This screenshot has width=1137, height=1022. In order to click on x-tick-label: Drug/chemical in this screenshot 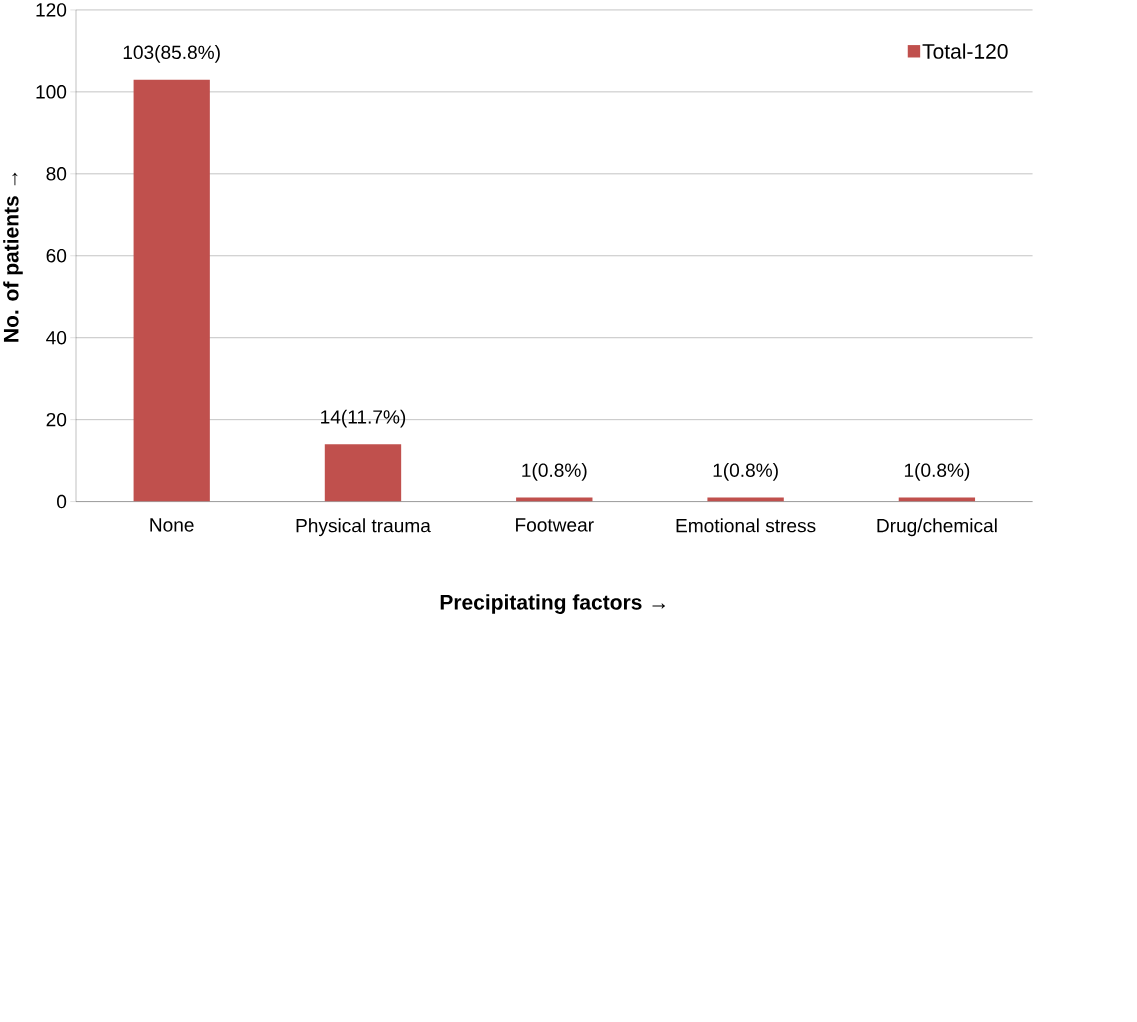, I will do `click(937, 527)`.